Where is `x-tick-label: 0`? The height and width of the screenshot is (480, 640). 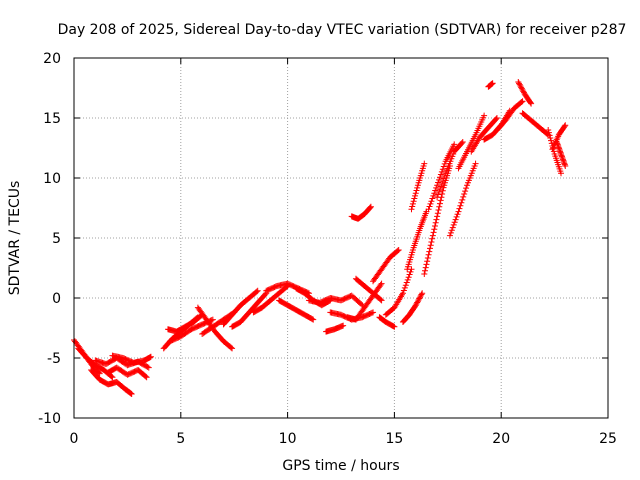 x-tick-label: 0 is located at coordinates (74, 439).